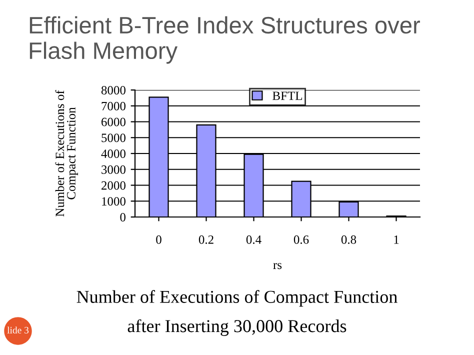 This screenshot has height=355, width=474. I want to click on y-tick-label: 1000, so click(114, 201).